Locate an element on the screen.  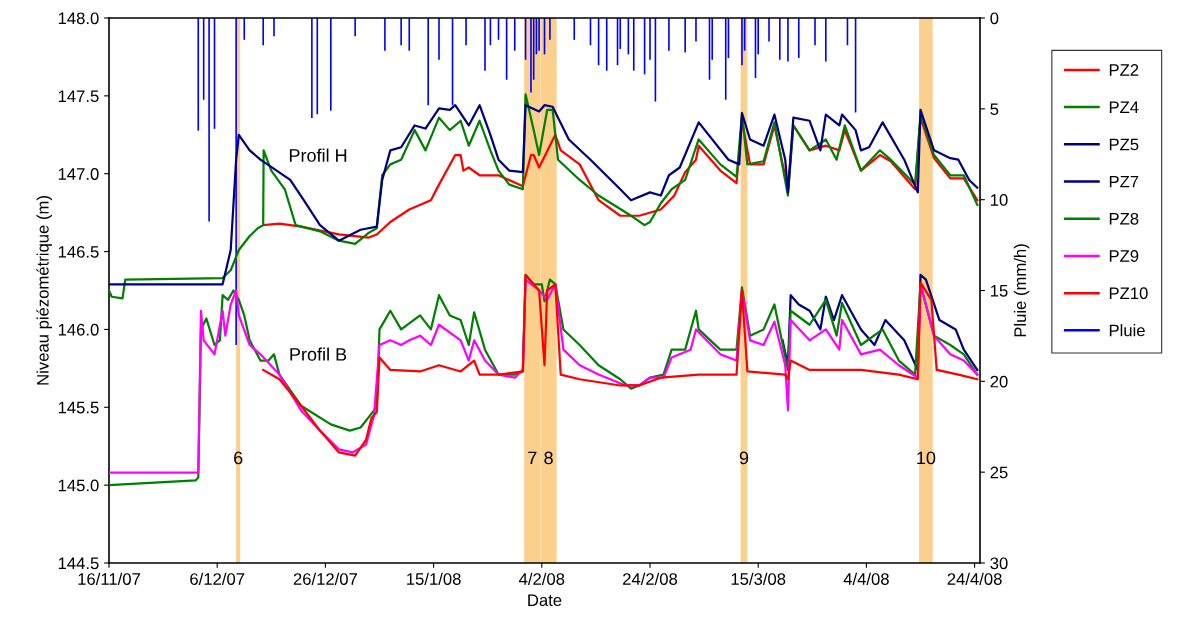
band-label: 10 is located at coordinates (926, 458).